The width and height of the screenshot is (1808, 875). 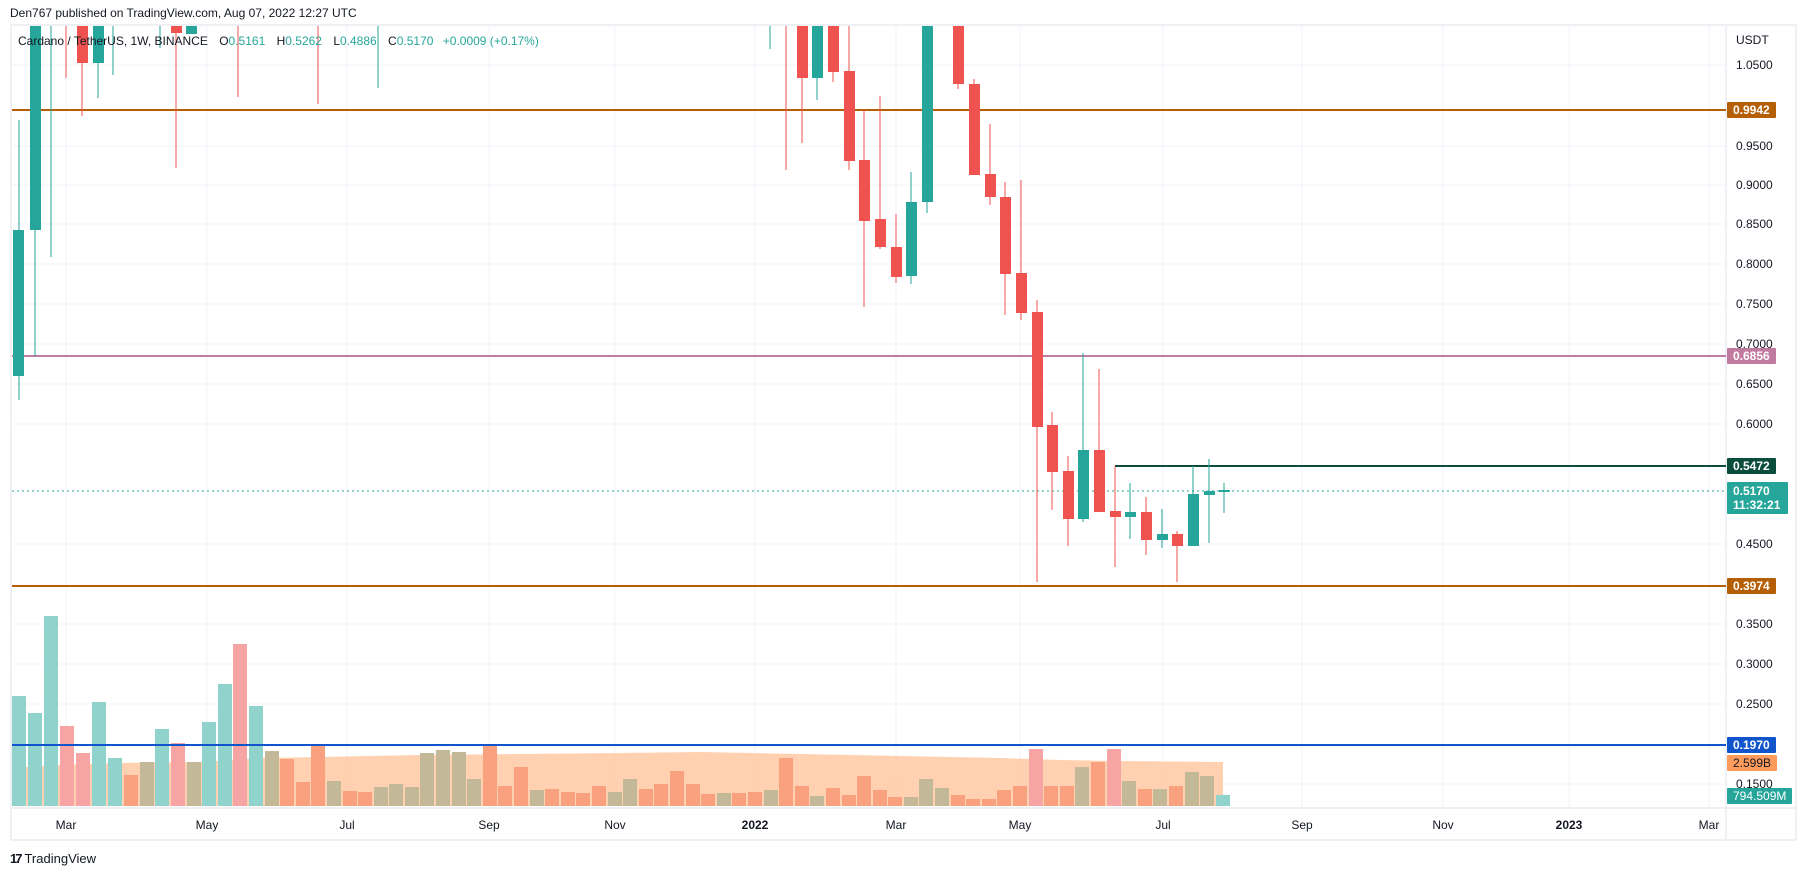 What do you see at coordinates (1754, 304) in the screenshot?
I see `price-tick: 0.7500` at bounding box center [1754, 304].